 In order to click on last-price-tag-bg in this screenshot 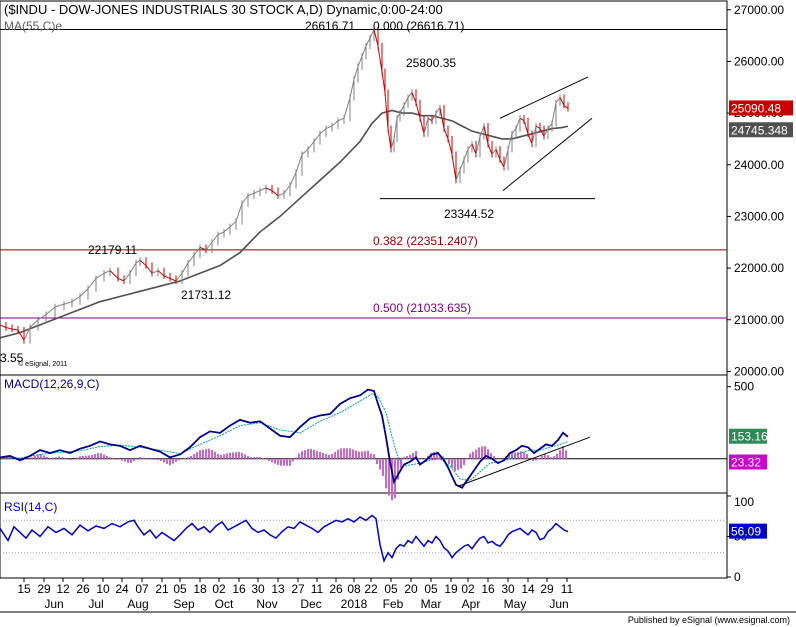, I will do `click(761, 108)`.